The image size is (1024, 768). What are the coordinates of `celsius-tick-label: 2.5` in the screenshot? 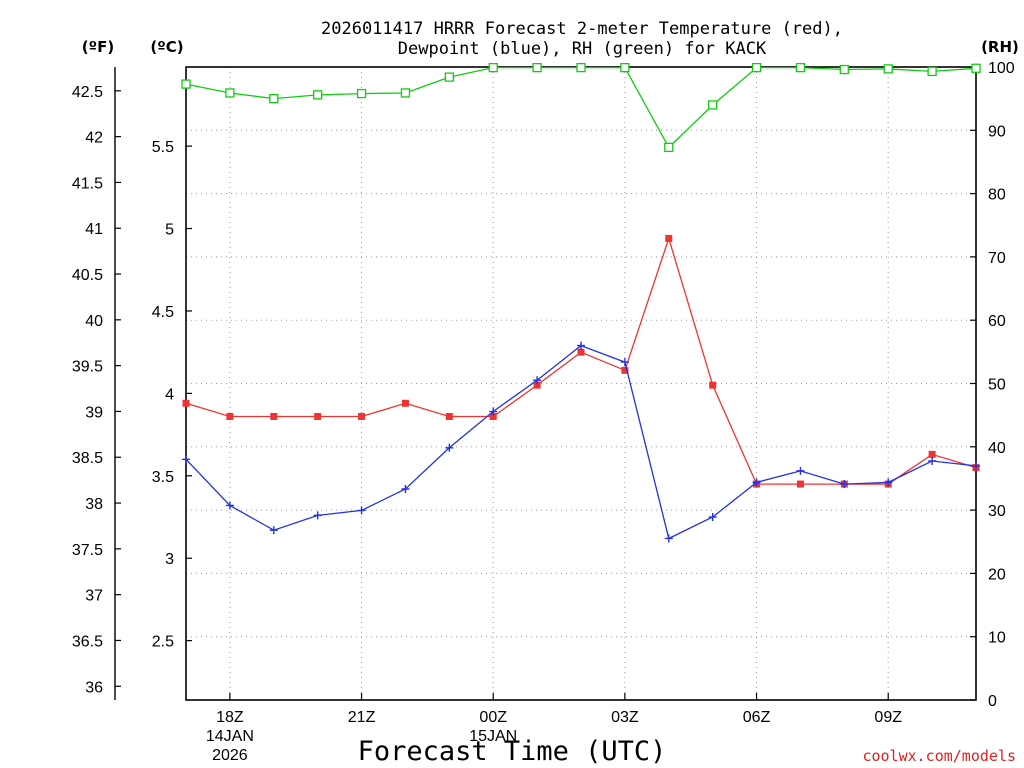 It's located at (163, 642).